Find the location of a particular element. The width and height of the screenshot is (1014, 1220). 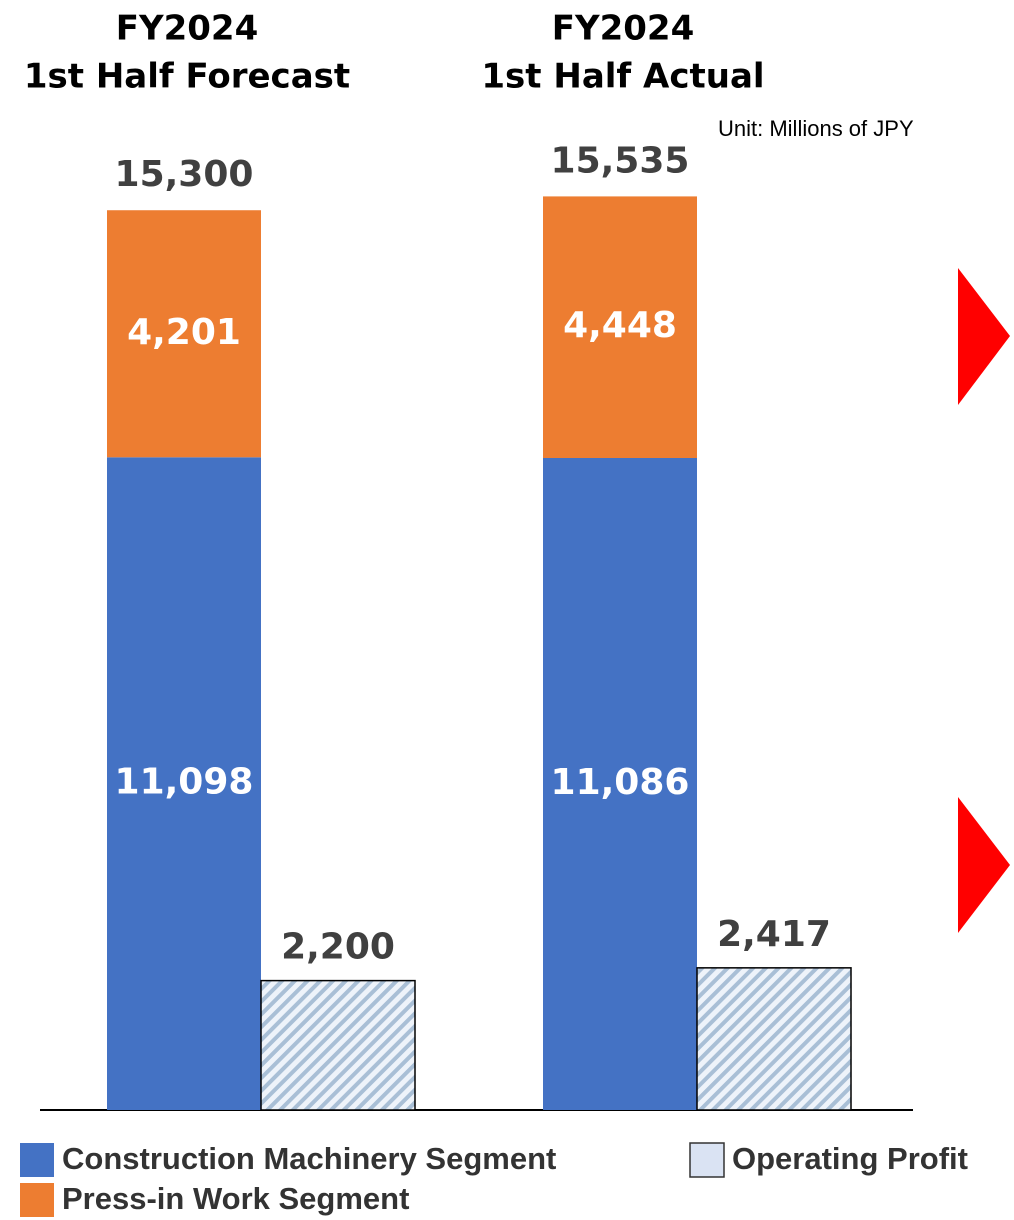

total-label: 15,300 is located at coordinates (184, 174).